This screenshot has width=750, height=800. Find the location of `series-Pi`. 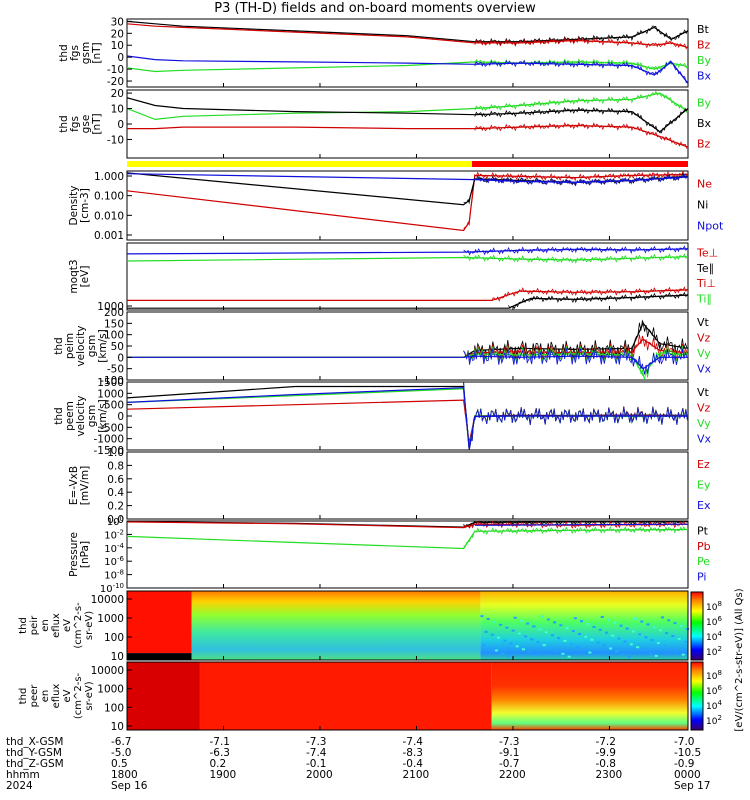

series-Pi is located at coordinates (581, 524).